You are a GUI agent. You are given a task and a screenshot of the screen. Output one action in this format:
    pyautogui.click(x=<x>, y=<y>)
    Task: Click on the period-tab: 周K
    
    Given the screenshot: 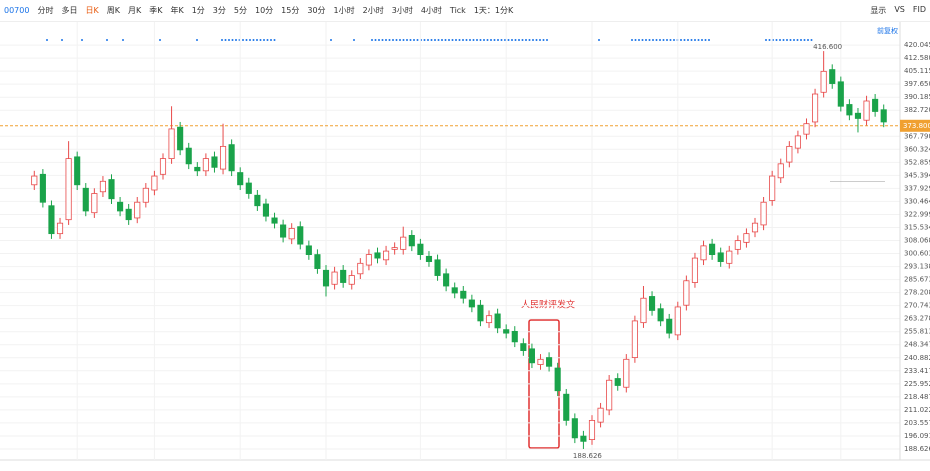 What is the action you would take?
    pyautogui.click(x=113, y=10)
    